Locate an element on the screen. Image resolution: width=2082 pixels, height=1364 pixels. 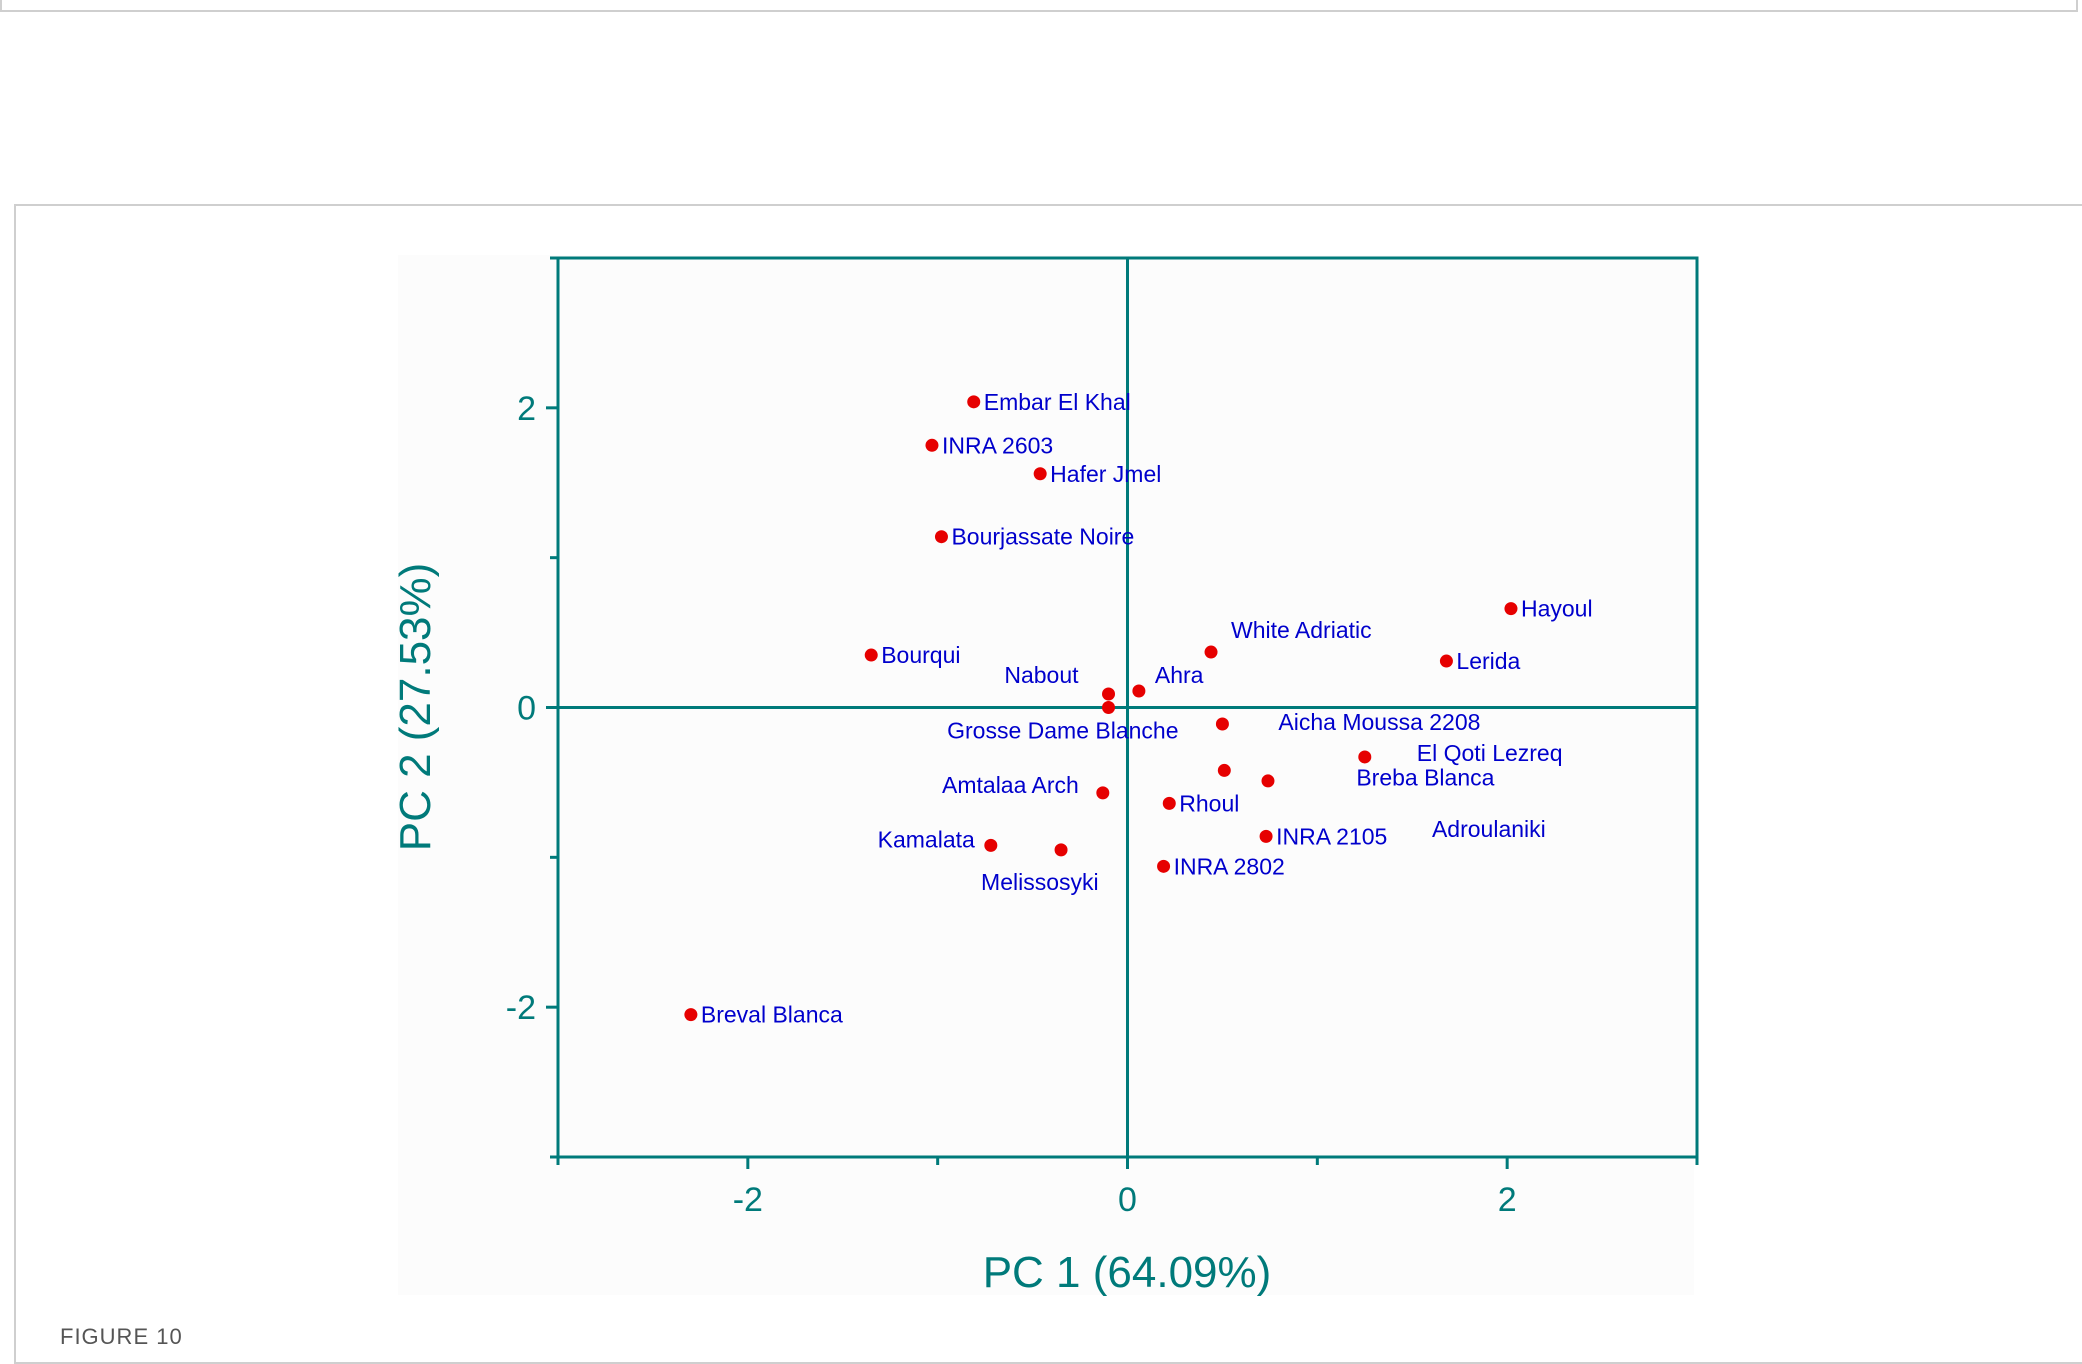
y-axis-title: PC 2 (27.53%) is located at coordinates (415, 707).